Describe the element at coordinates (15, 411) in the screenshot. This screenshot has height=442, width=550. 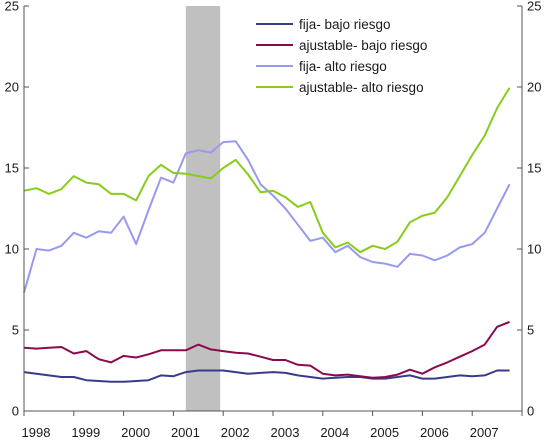
I see `y-tick-label-left: 0` at that location.